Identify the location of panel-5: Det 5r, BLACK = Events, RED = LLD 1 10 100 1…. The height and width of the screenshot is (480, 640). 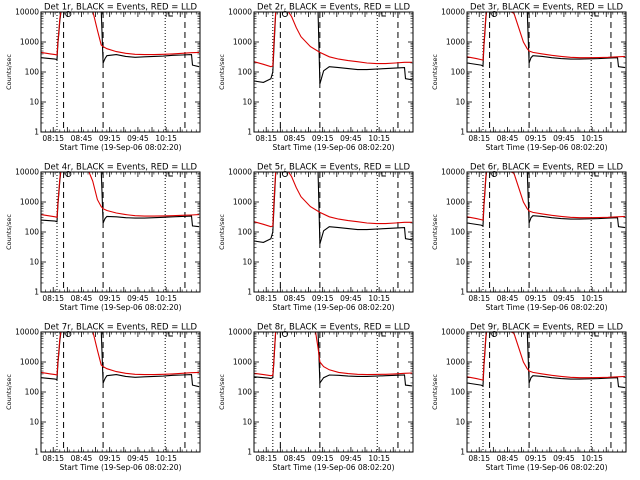
(316, 237).